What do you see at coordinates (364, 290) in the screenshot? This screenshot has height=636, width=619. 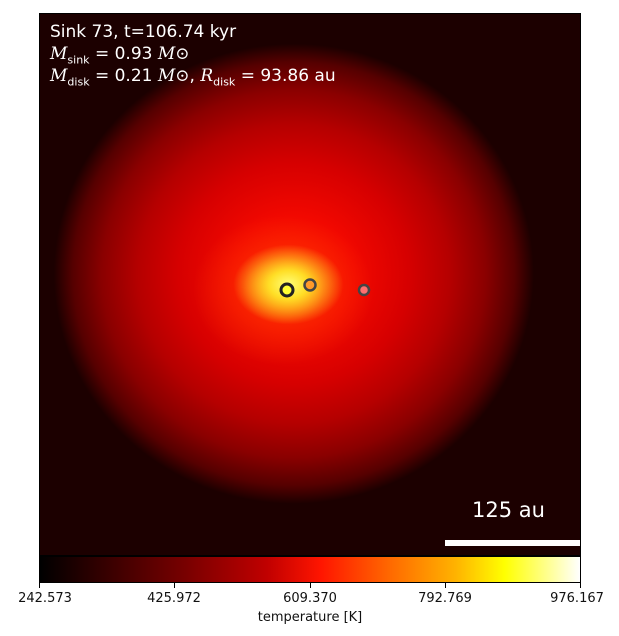 I see `sink-tertiary-marker` at bounding box center [364, 290].